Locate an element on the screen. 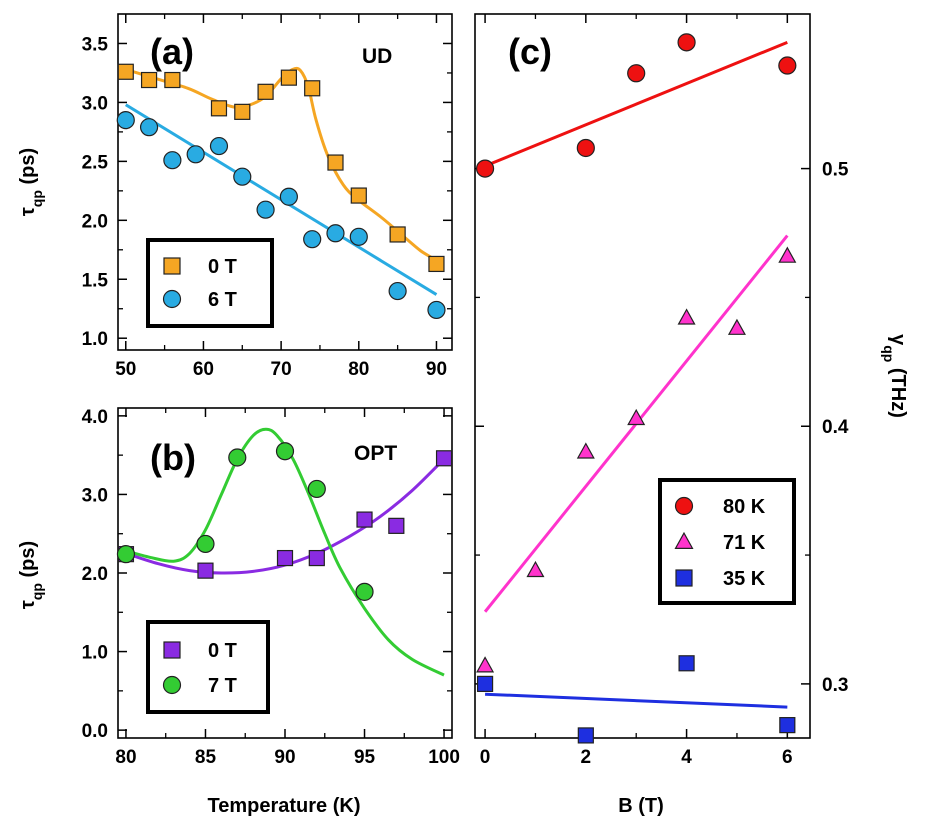  x-tick-label: 95 is located at coordinates (365, 757).